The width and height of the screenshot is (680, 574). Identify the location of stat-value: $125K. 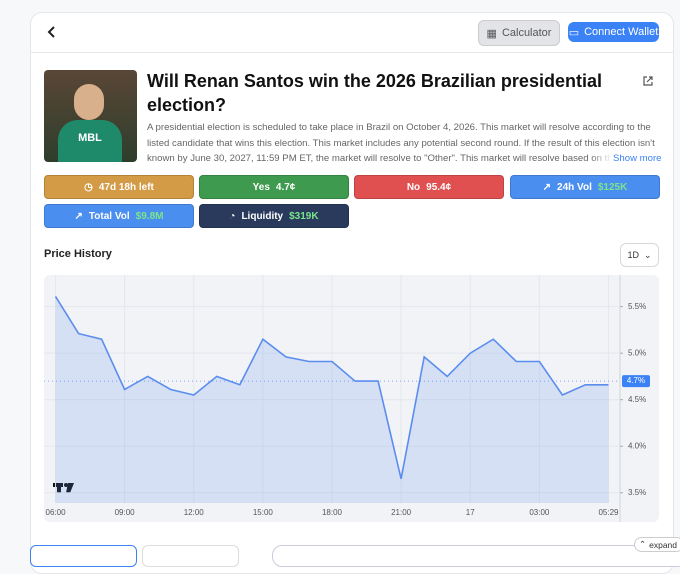
(612, 187).